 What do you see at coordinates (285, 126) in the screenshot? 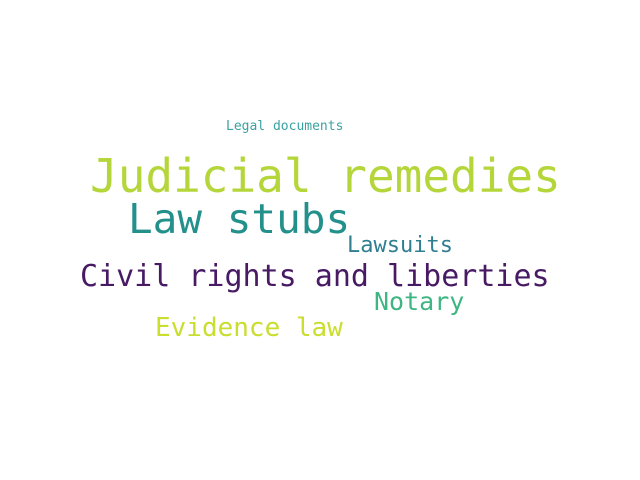
I see `word-legal-documents: Legal documents` at bounding box center [285, 126].